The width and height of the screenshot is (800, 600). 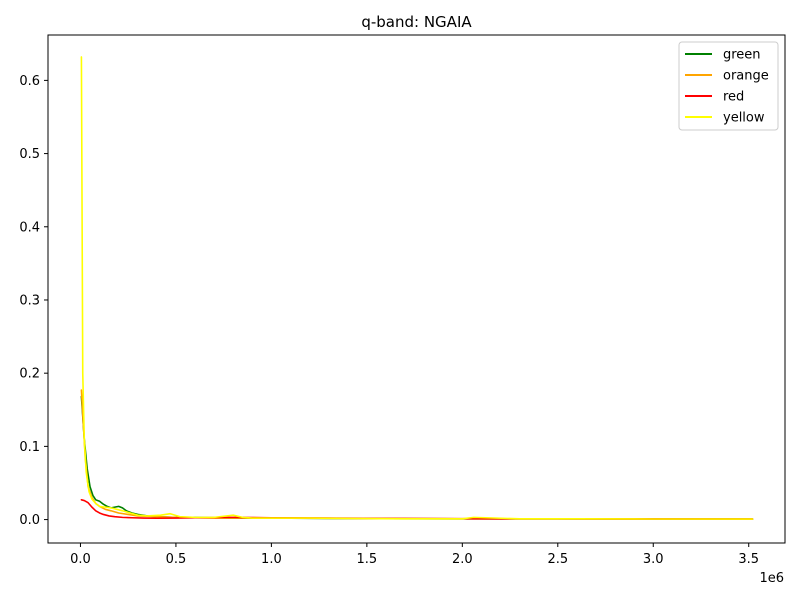 What do you see at coordinates (29, 447) in the screenshot?
I see `y-tick-label: 0.1` at bounding box center [29, 447].